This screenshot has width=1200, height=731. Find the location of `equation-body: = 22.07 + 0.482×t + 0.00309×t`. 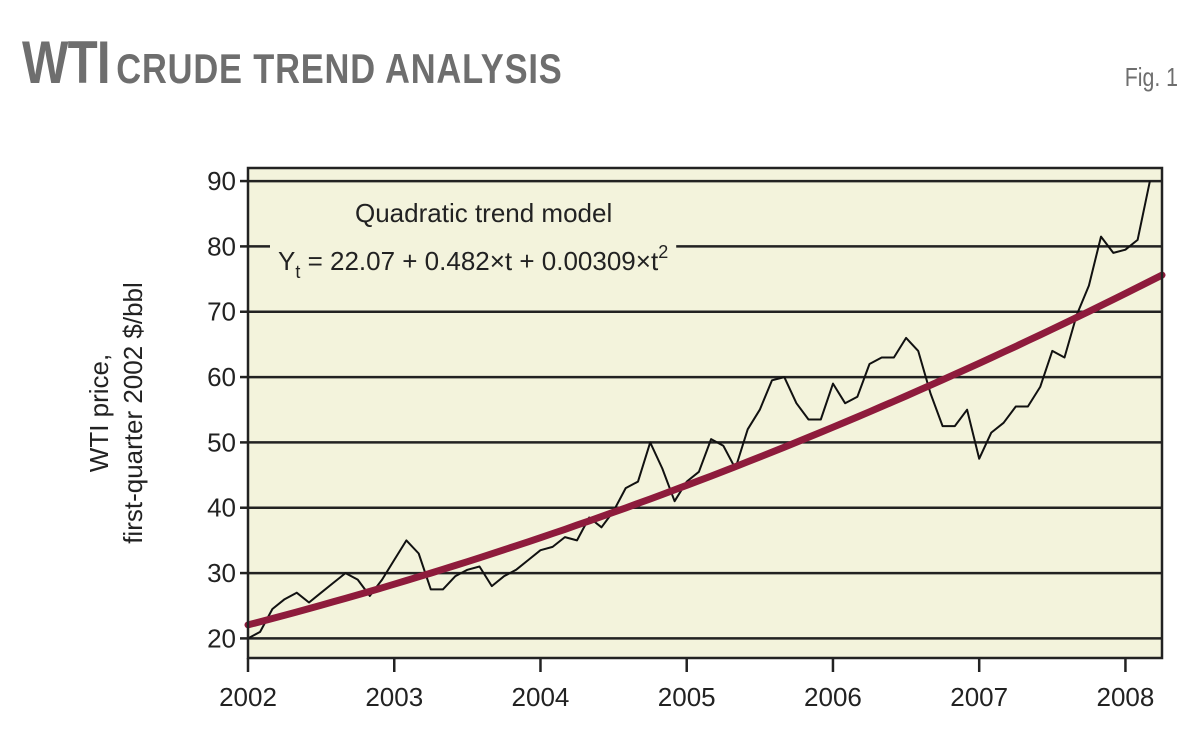

equation-body: = 22.07 + 0.482×t + 0.00309×t is located at coordinates (479, 261).